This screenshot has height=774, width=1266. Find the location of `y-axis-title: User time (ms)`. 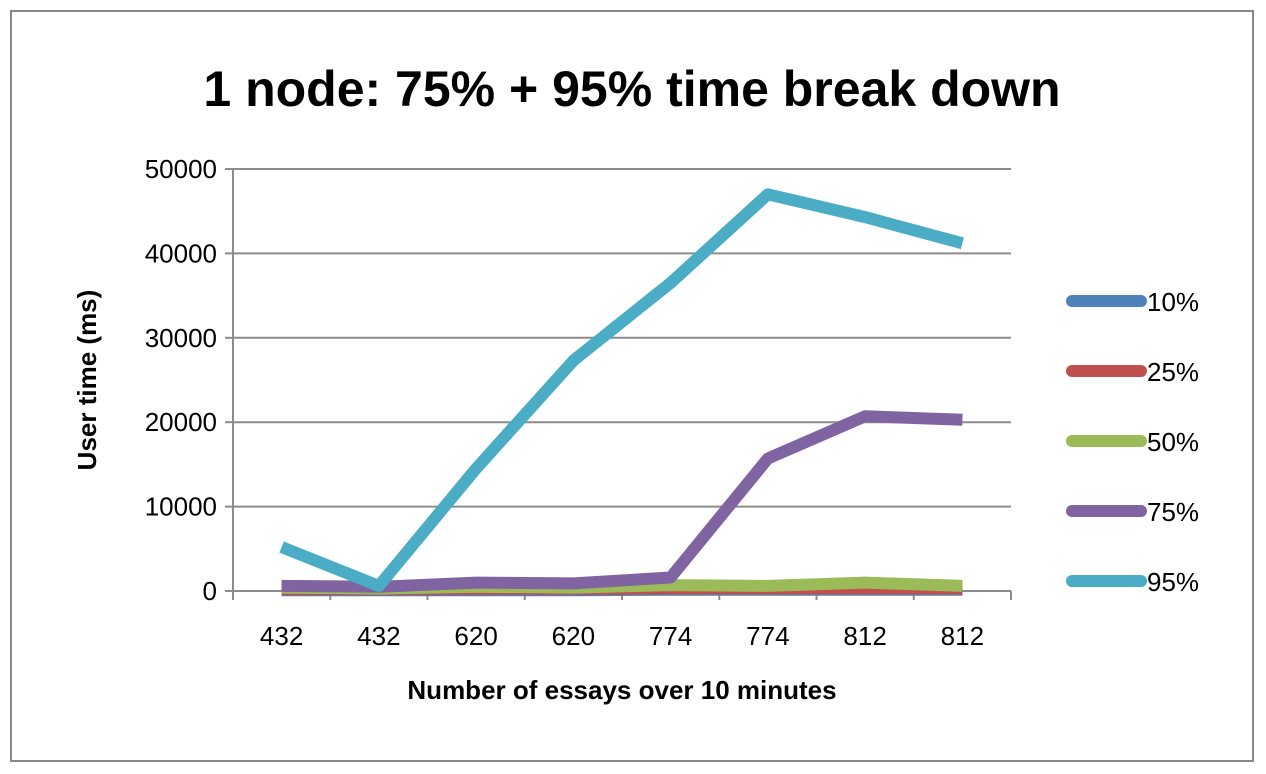

y-axis-title: User time (ms) is located at coordinates (87, 380).